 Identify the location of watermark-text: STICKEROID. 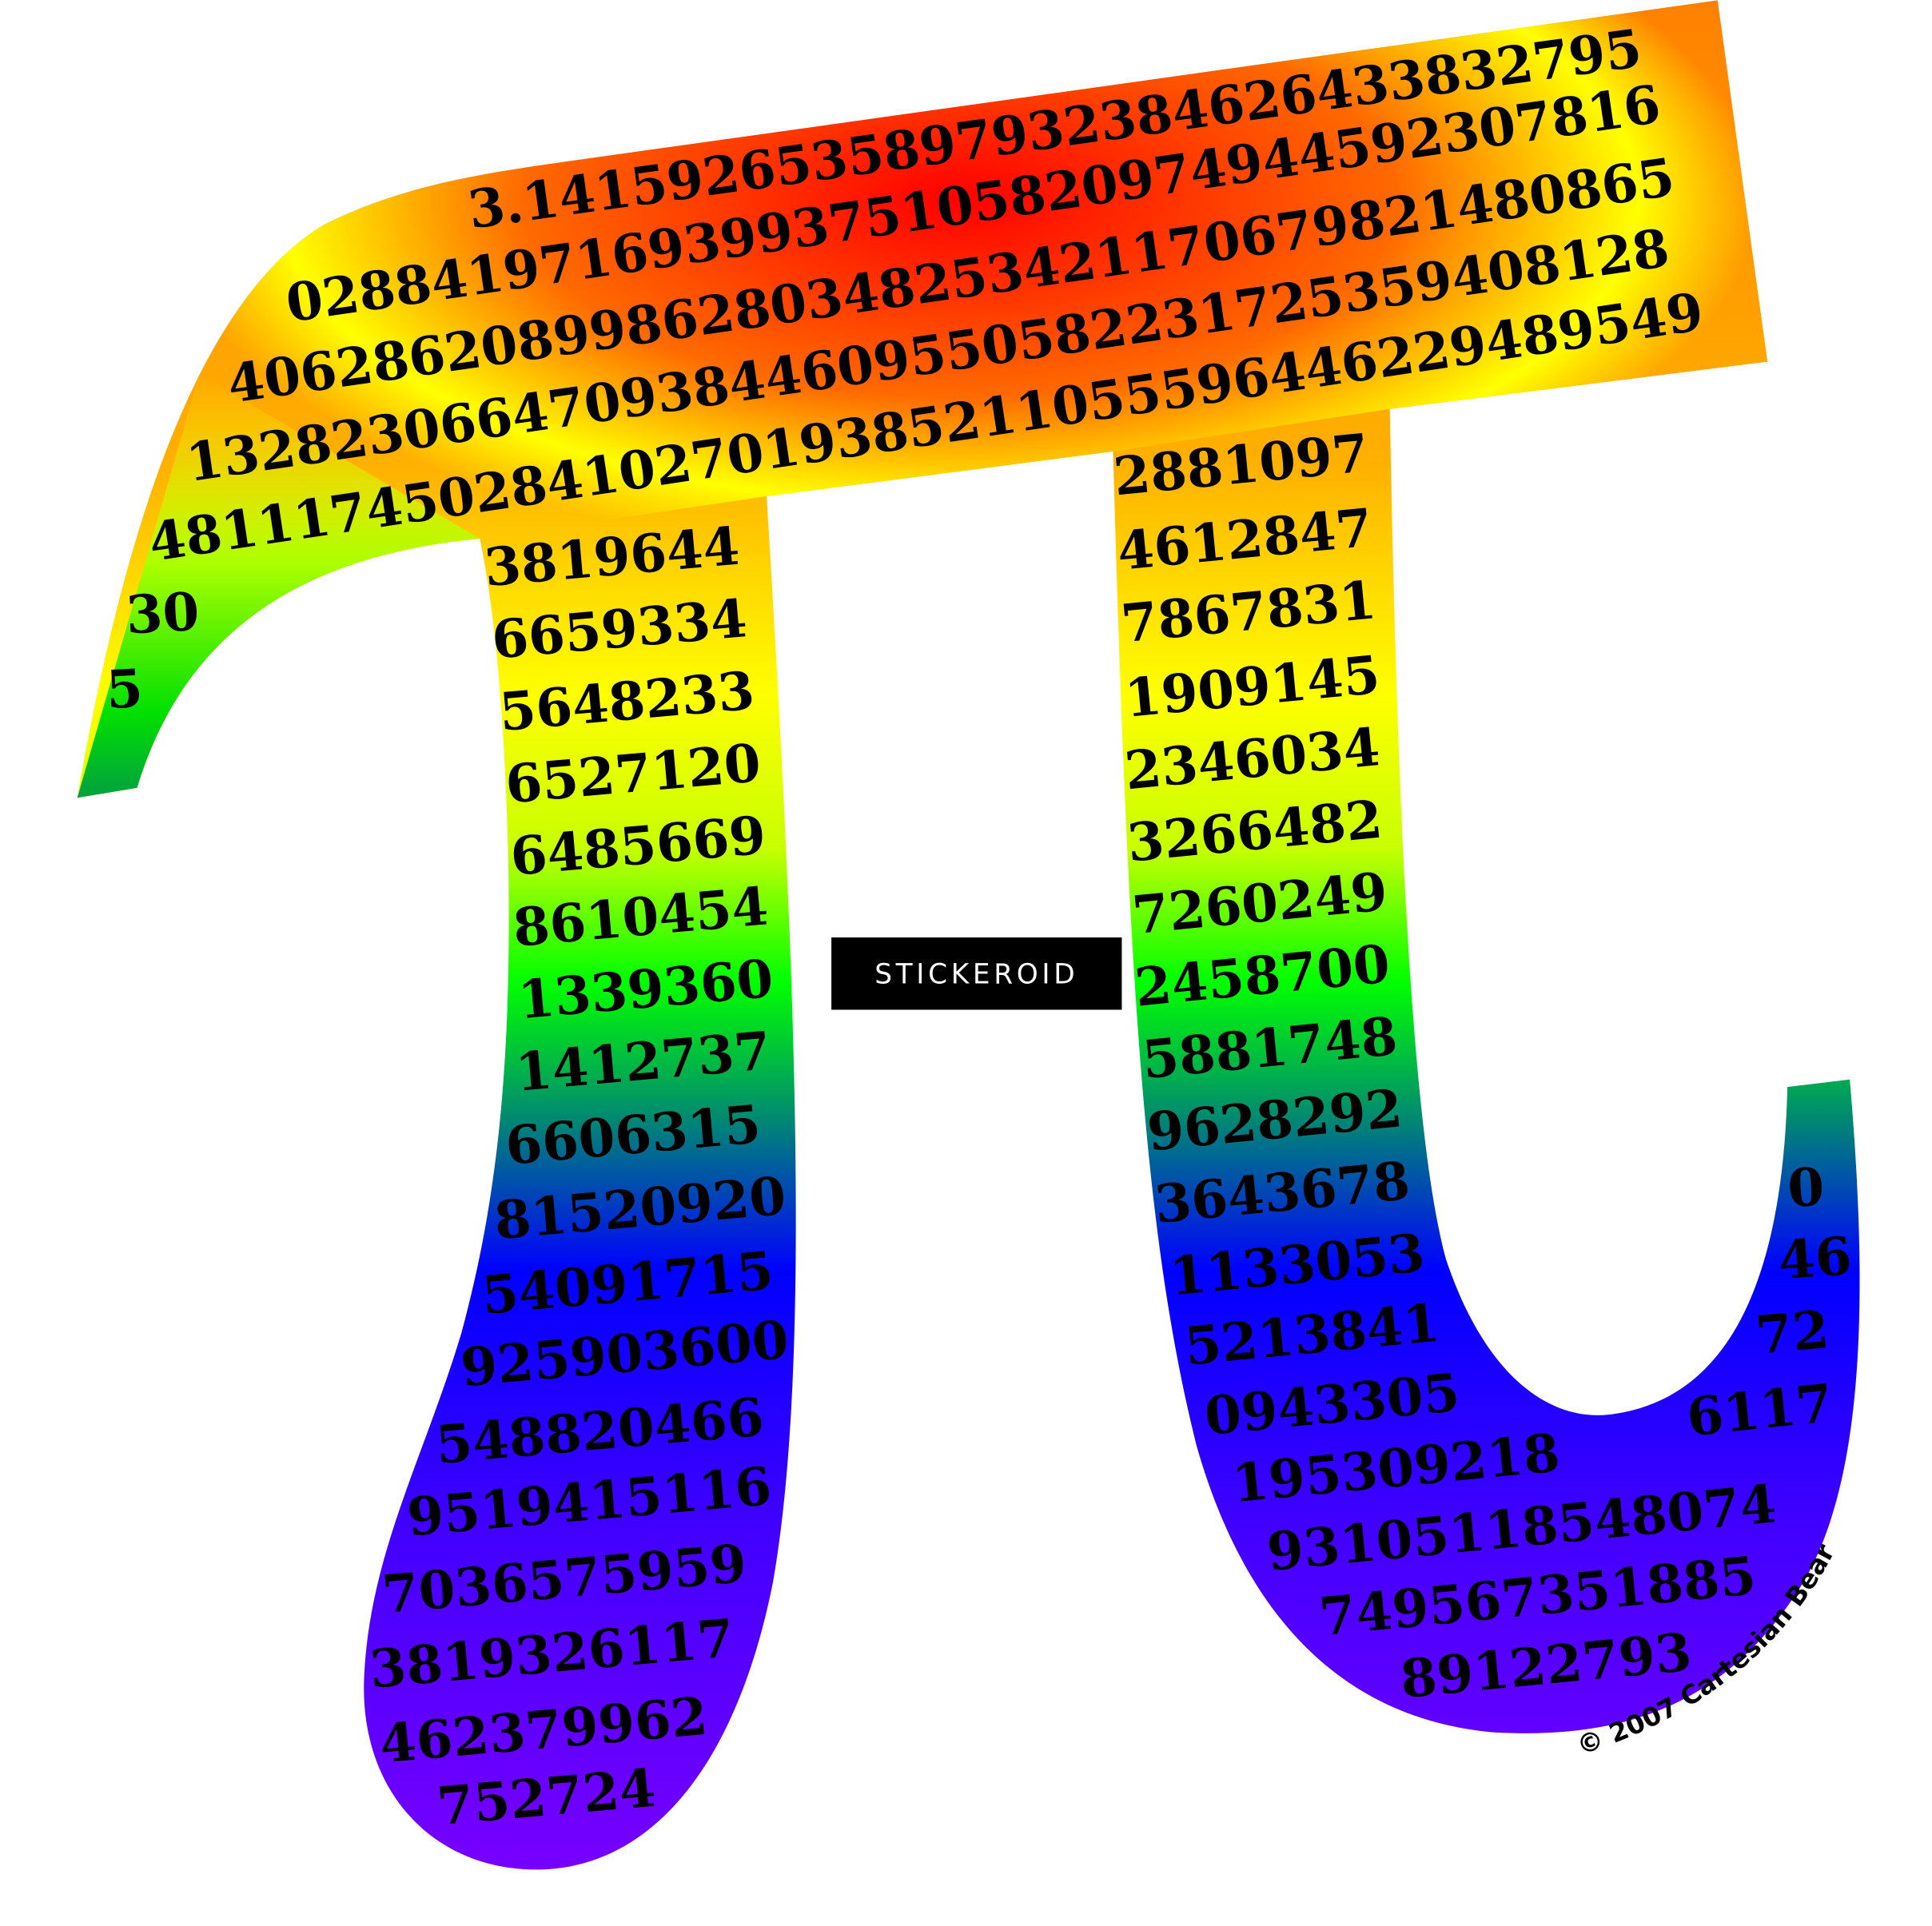
(976, 975).